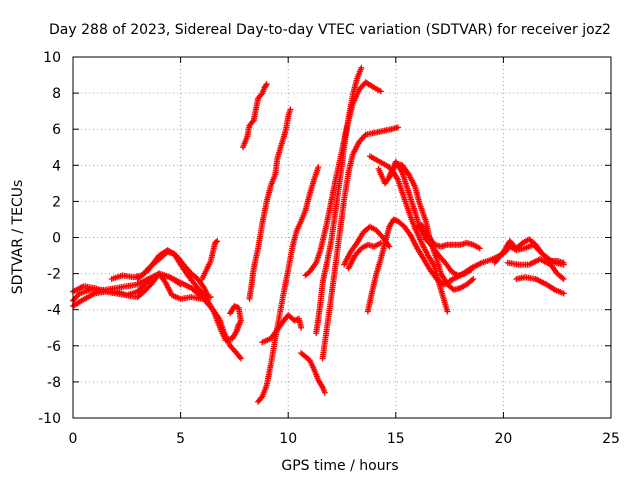 Image resolution: width=640 pixels, height=480 pixels. What do you see at coordinates (339, 466) in the screenshot?
I see `x-axis-label: GPS time / hours` at bounding box center [339, 466].